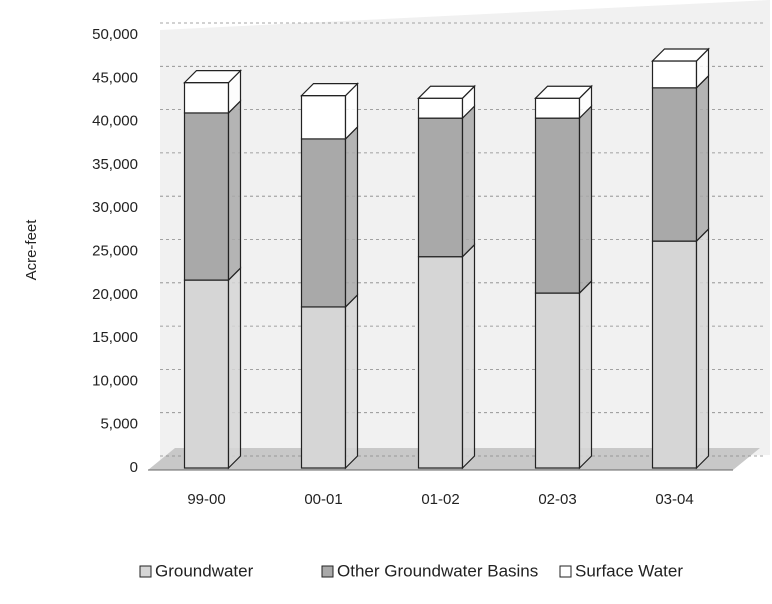 This screenshot has width=772, height=604. I want to click on legend-label: Other Groundwater Basins, so click(437, 570).